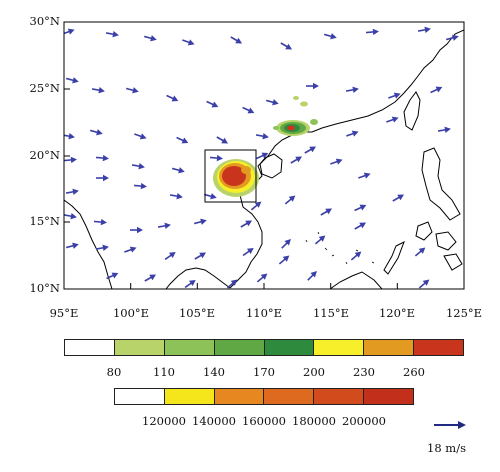 Image resolution: width=500 pixels, height=472 pixels. What do you see at coordinates (314, 372) in the screenshot?
I see `legend1-tick-200: 200` at bounding box center [314, 372].